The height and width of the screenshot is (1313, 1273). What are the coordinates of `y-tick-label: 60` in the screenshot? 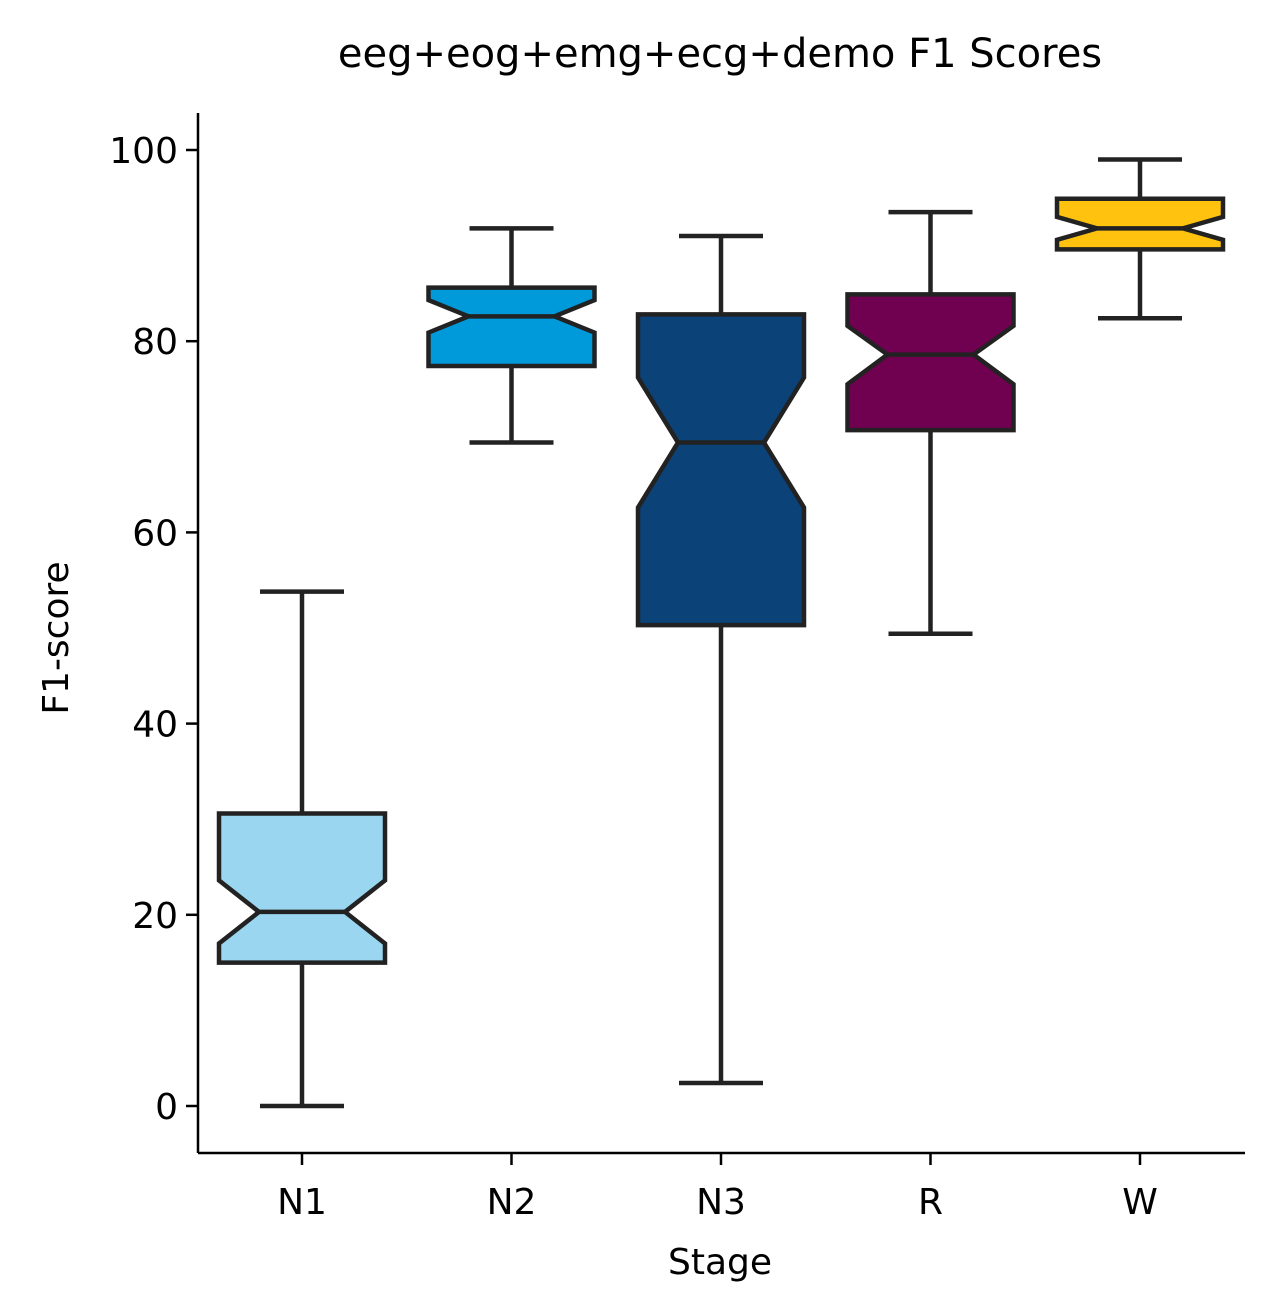 It's located at (155, 533).